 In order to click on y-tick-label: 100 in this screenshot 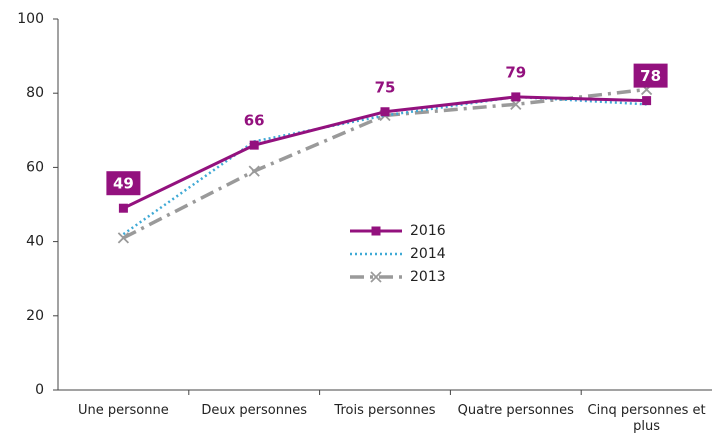, I will do `click(30, 19)`.